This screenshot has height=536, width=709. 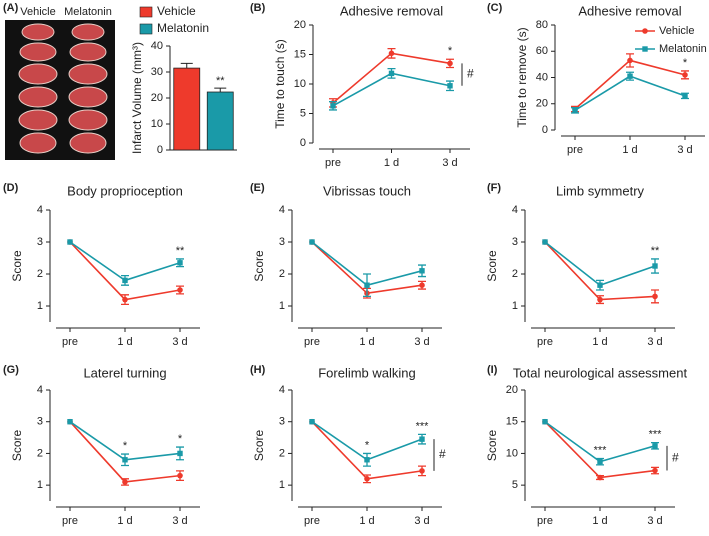 What do you see at coordinates (280, 84) in the screenshot?
I see `y-axis-label: Time to touch (s)` at bounding box center [280, 84].